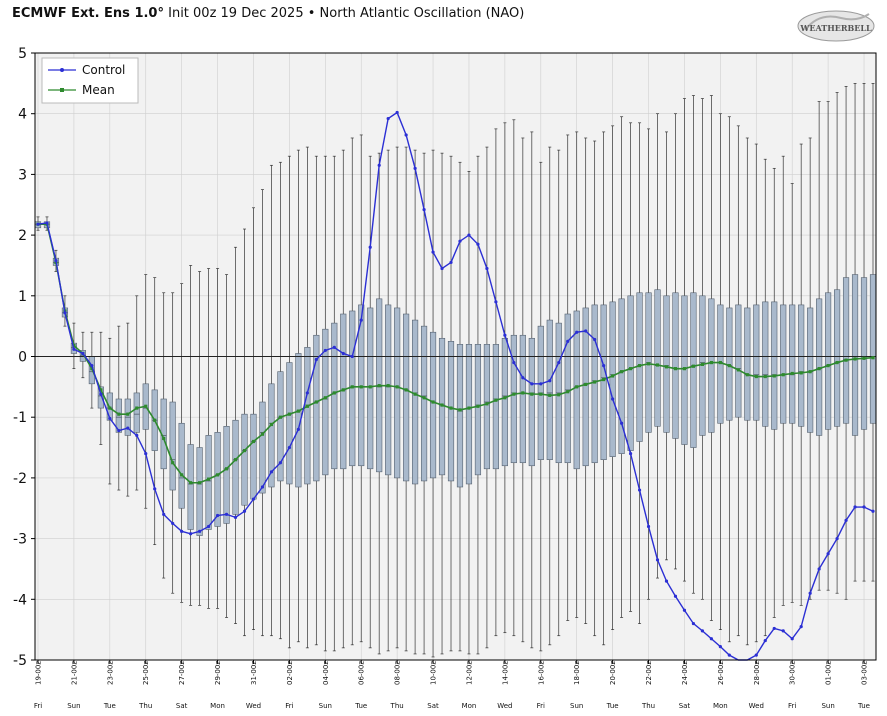 The width and height of the screenshot is (887, 716). What do you see at coordinates (397, 706) in the screenshot?
I see `x-day-label: Thu` at bounding box center [397, 706].